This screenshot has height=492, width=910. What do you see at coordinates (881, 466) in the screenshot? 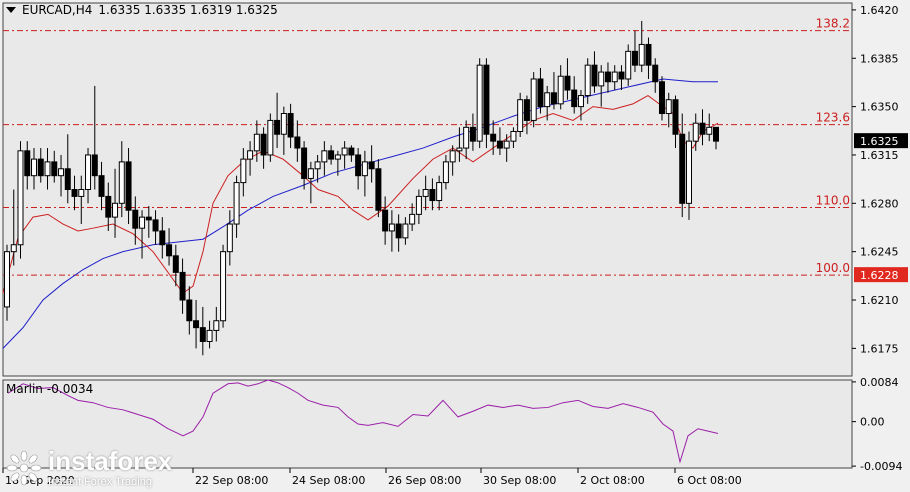
I see `indicator-tick-label: -0.0094` at bounding box center [881, 466].